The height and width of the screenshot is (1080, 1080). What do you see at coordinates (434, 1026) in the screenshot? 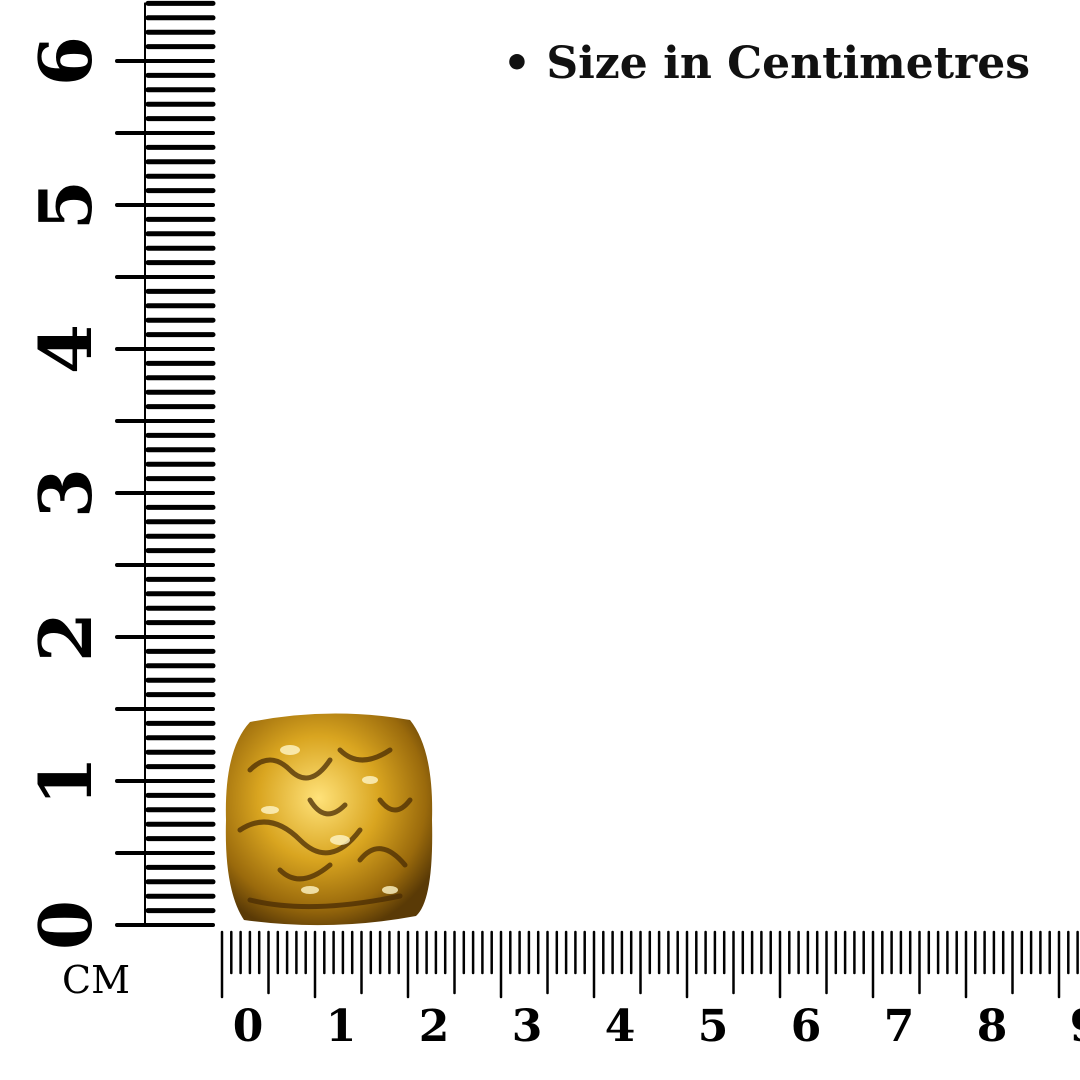
I see `horizontal-ruler-label: 2` at bounding box center [434, 1026].